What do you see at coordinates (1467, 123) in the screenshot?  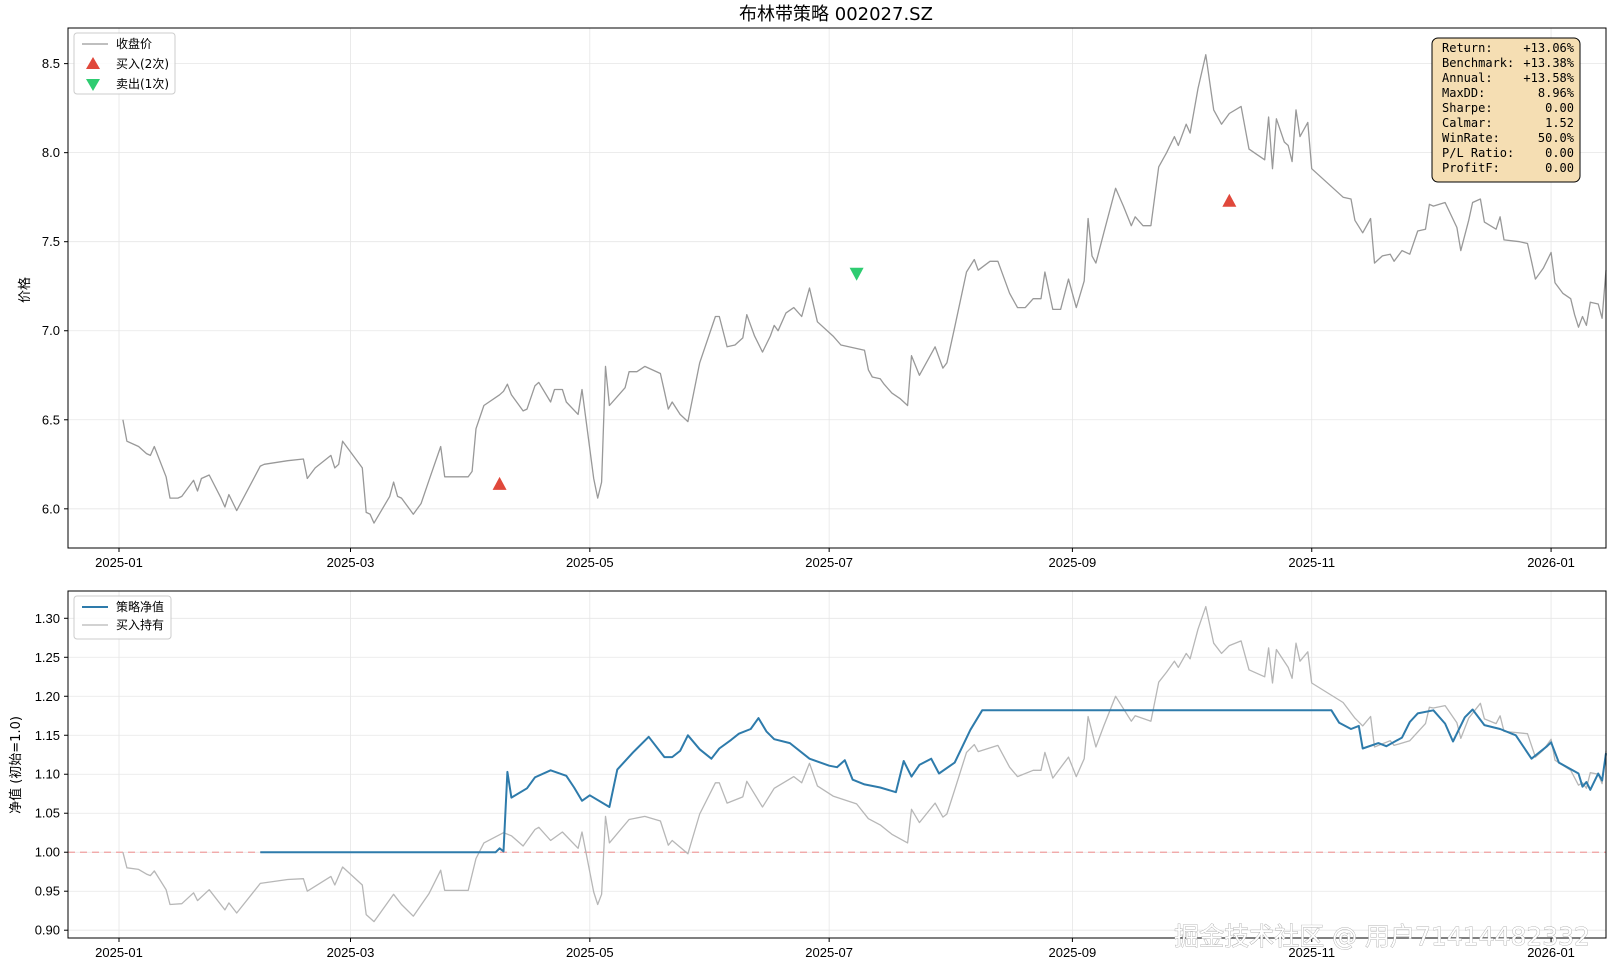 I see `stat-label: Calmar:` at bounding box center [1467, 123].